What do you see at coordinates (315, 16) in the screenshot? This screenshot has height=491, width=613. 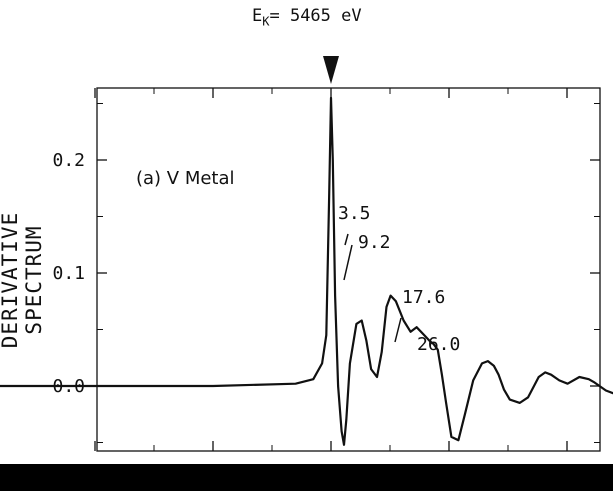 I see `edge-label-value: = 5465 eV` at bounding box center [315, 16].